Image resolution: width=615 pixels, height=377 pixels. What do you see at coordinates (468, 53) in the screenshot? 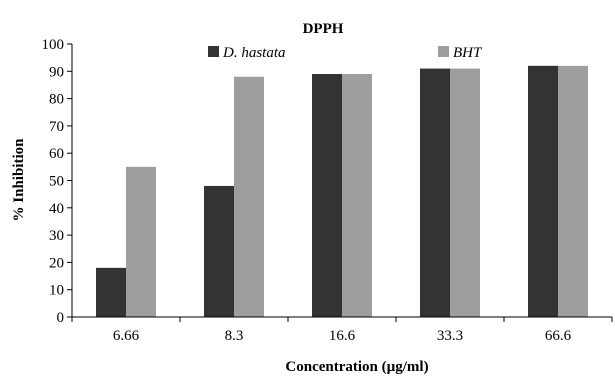
I see `legend-label-bht: BHT` at bounding box center [468, 53].